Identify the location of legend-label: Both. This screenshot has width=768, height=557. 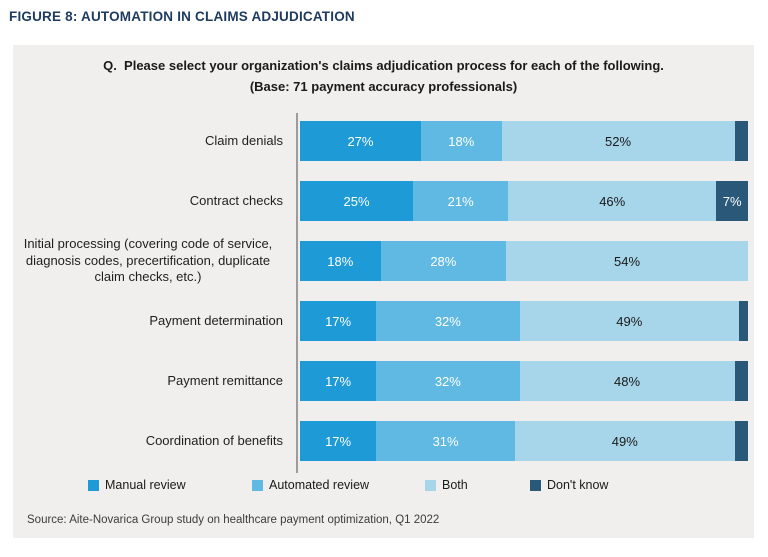
(455, 485).